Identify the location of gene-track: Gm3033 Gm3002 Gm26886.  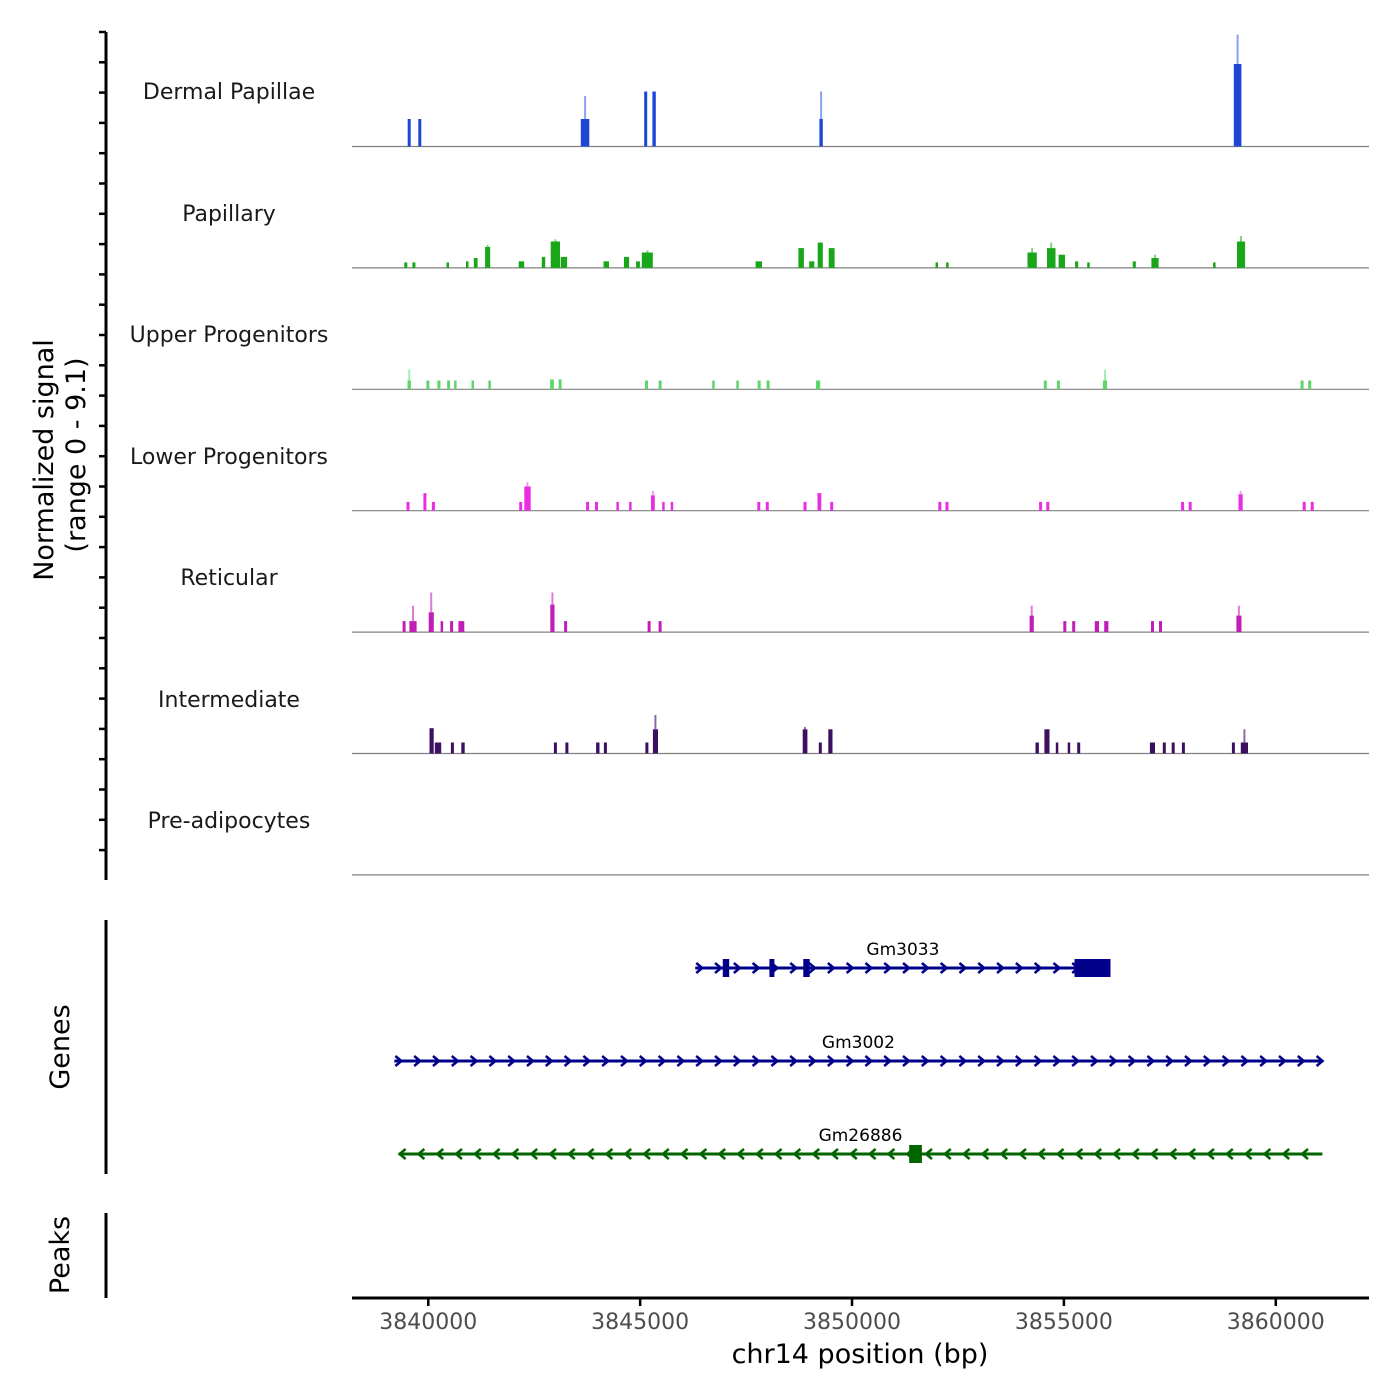
(859, 1051).